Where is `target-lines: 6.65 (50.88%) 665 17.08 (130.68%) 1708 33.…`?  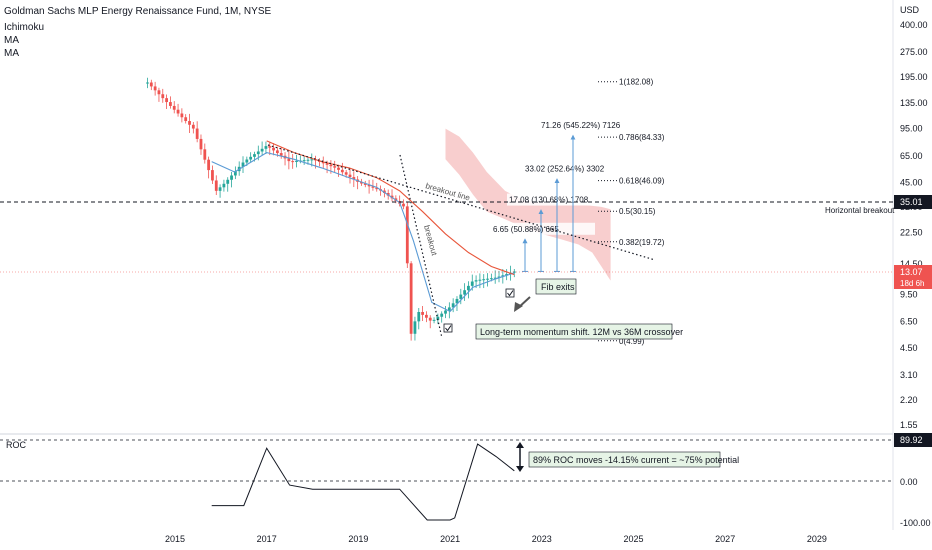
target-lines: 6.65 (50.88%) 665 17.08 (130.68%) 1708 33.… is located at coordinates (567, 195).